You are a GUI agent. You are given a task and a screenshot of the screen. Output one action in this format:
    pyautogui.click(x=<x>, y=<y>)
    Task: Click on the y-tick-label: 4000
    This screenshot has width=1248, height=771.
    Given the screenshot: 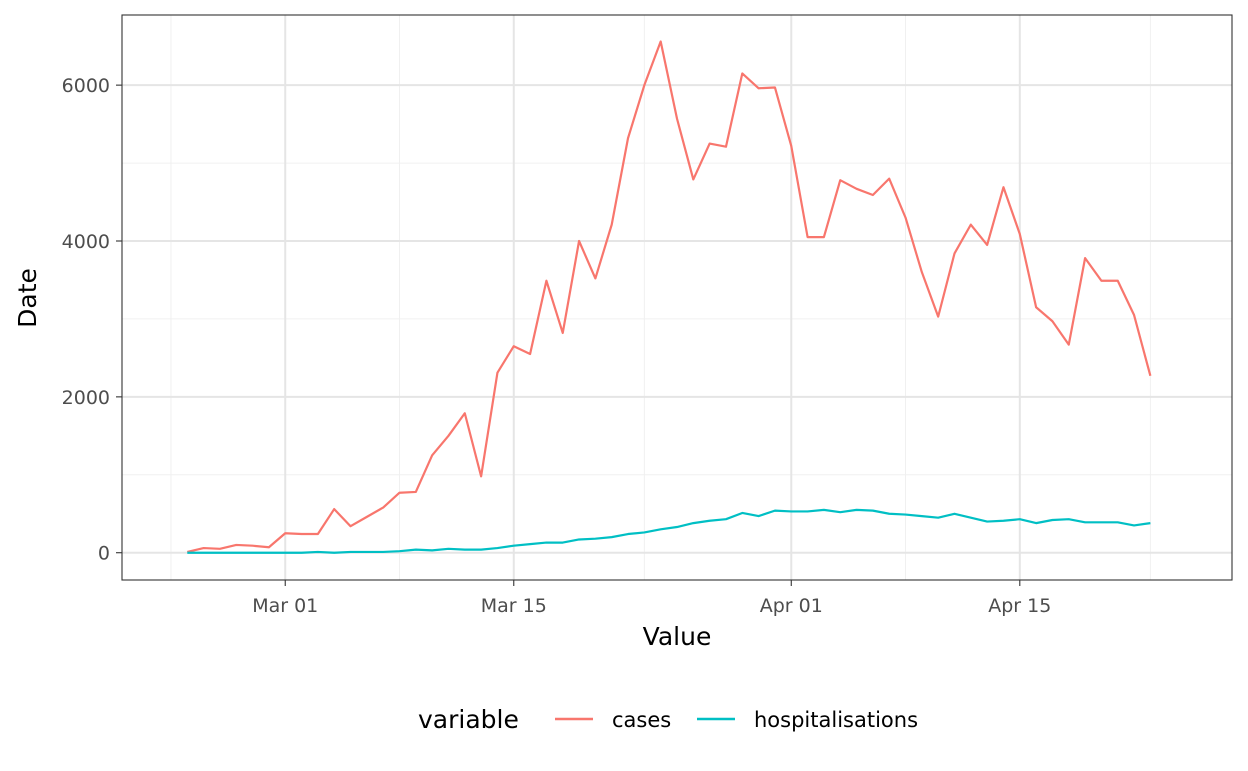 What is the action you would take?
    pyautogui.click(x=86, y=242)
    